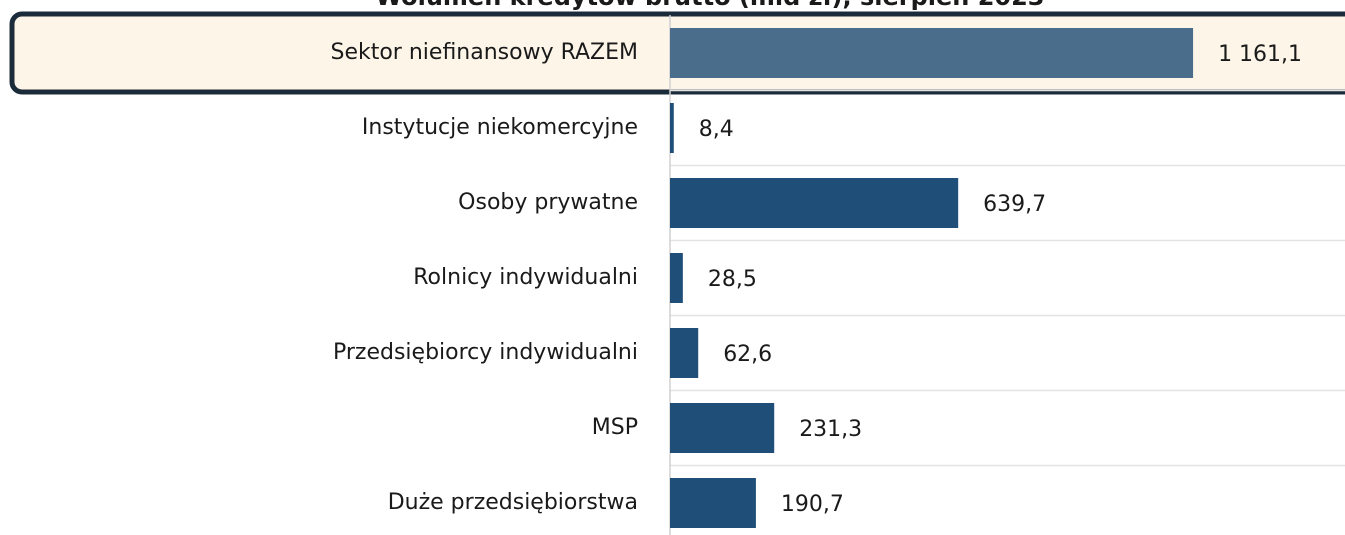 The image size is (1345, 535). What do you see at coordinates (812, 504) in the screenshot?
I see `value-label: 190,7` at bounding box center [812, 504].